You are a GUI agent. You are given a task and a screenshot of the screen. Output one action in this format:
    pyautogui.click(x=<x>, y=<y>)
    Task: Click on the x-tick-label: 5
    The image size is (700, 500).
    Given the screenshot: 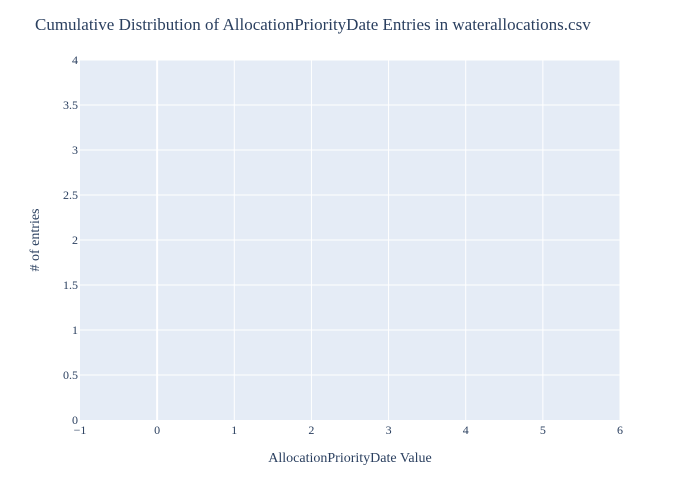 What is the action you would take?
    pyautogui.click(x=543, y=430)
    